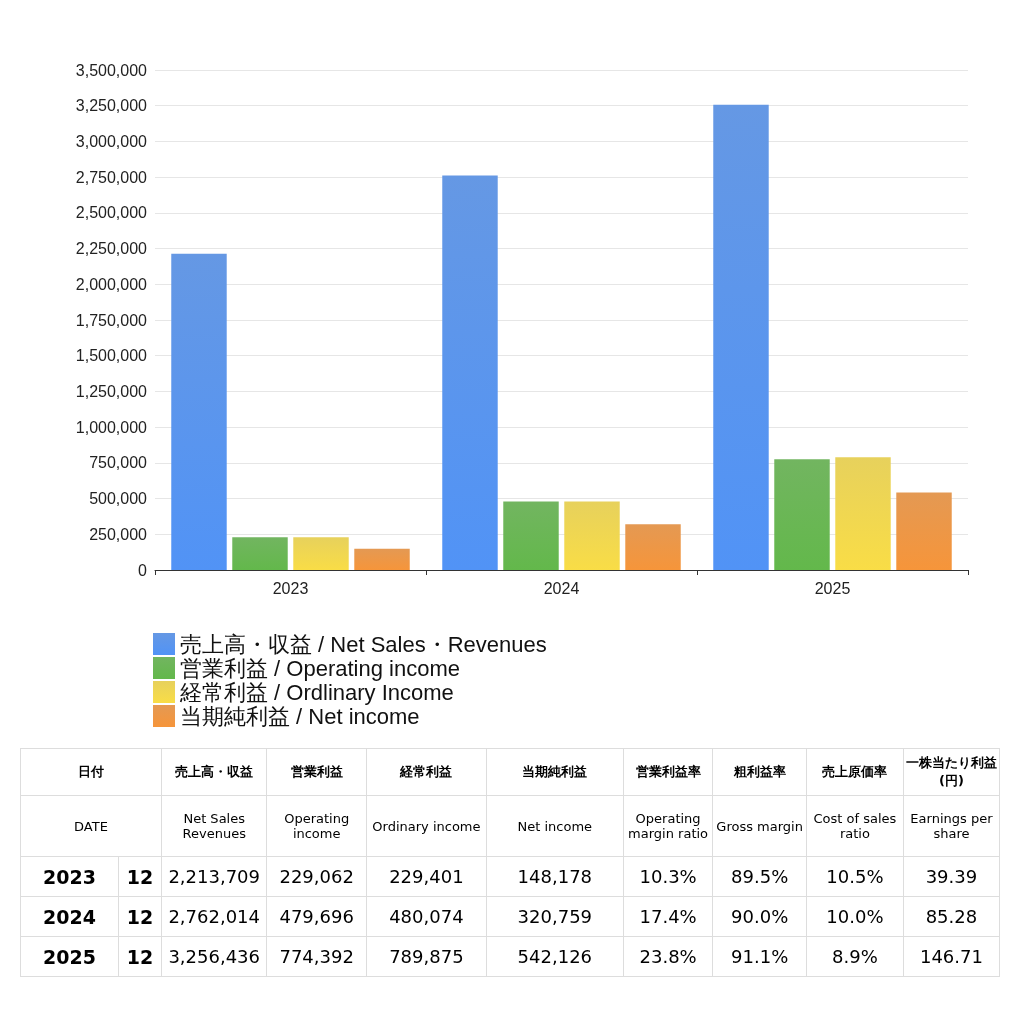  I want to click on y-tick-label: 3,500,000, so click(111, 70).